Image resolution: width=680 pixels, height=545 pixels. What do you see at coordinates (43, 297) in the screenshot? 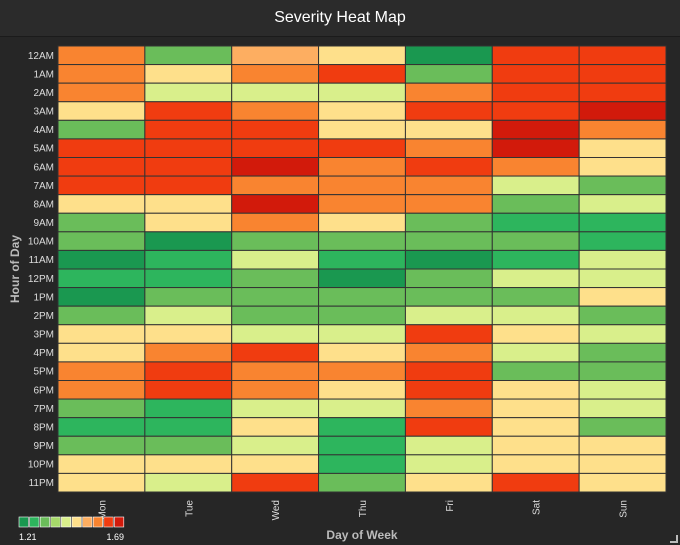
I see `y-tick-label: 1PM` at bounding box center [43, 297].